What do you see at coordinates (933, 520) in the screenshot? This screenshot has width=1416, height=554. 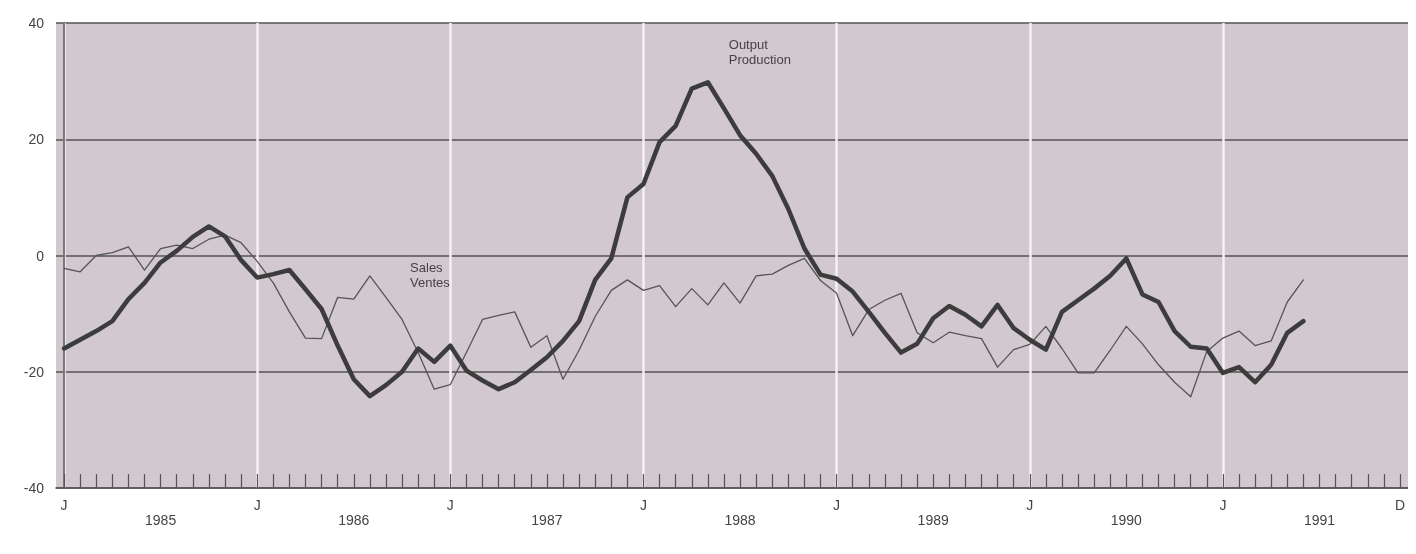 I see `text: 1989` at bounding box center [933, 520].